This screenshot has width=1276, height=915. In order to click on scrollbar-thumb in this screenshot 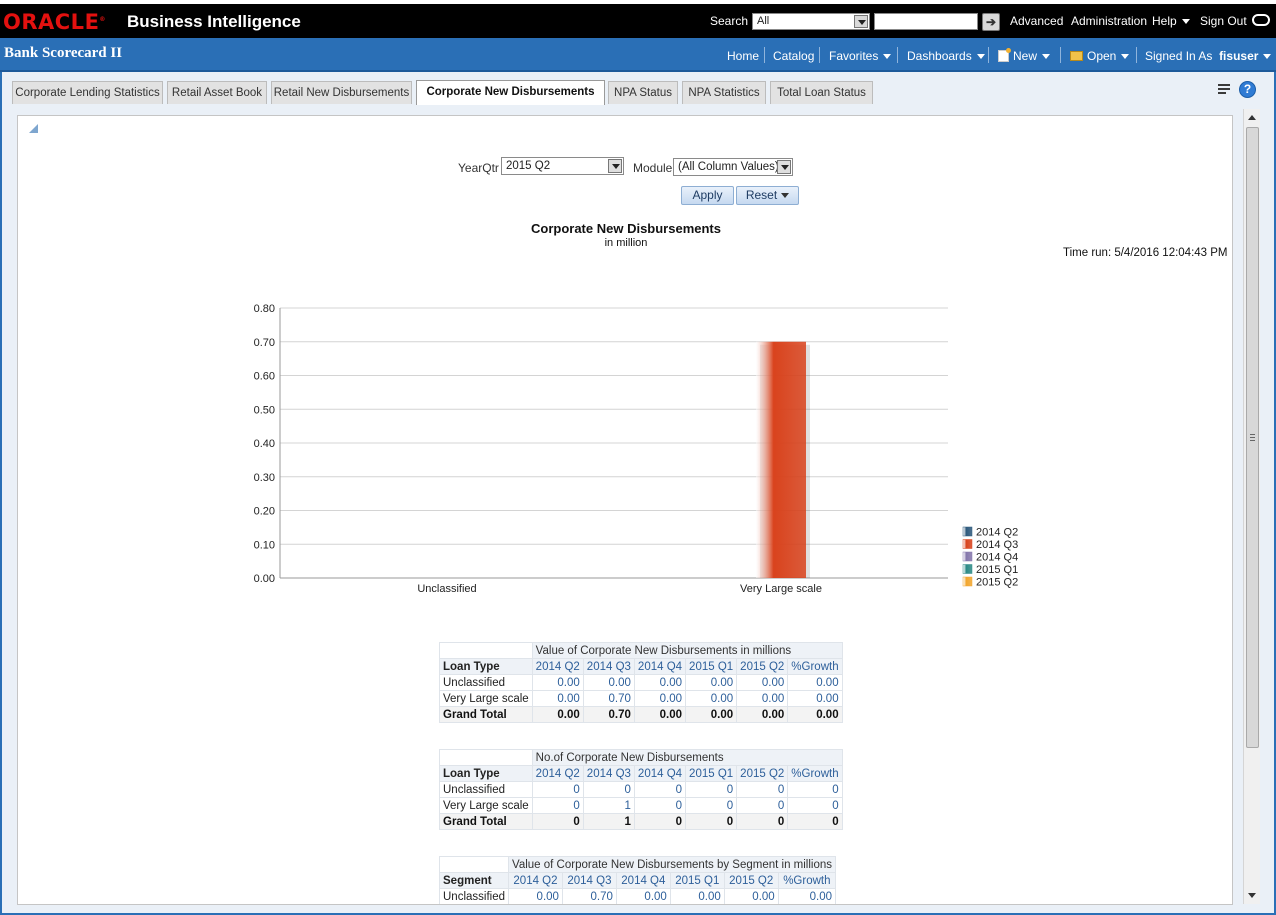, I will do `click(1252, 437)`.